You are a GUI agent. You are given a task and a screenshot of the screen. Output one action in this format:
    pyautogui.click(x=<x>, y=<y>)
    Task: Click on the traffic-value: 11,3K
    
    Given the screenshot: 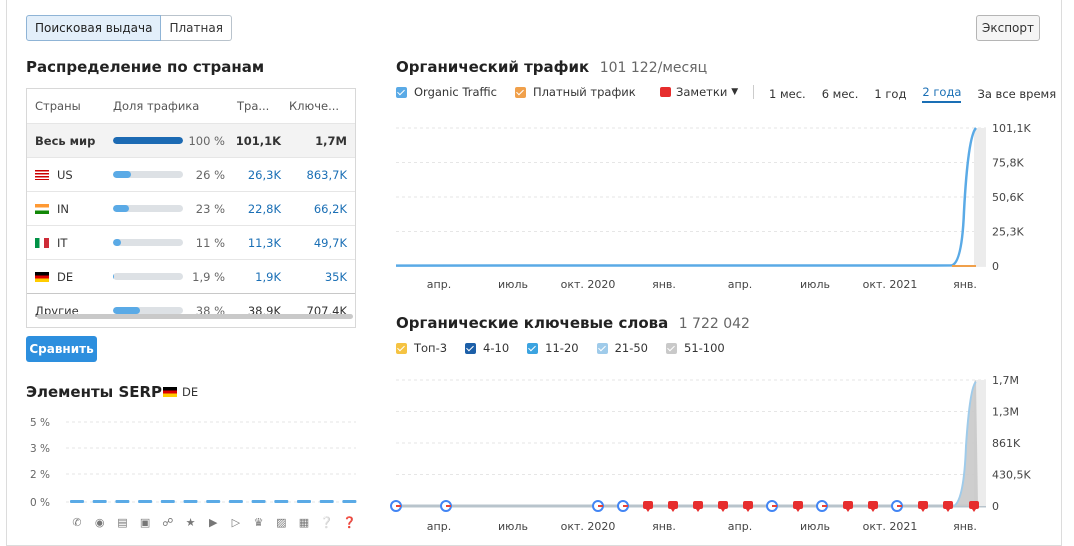 What is the action you would take?
    pyautogui.click(x=264, y=242)
    